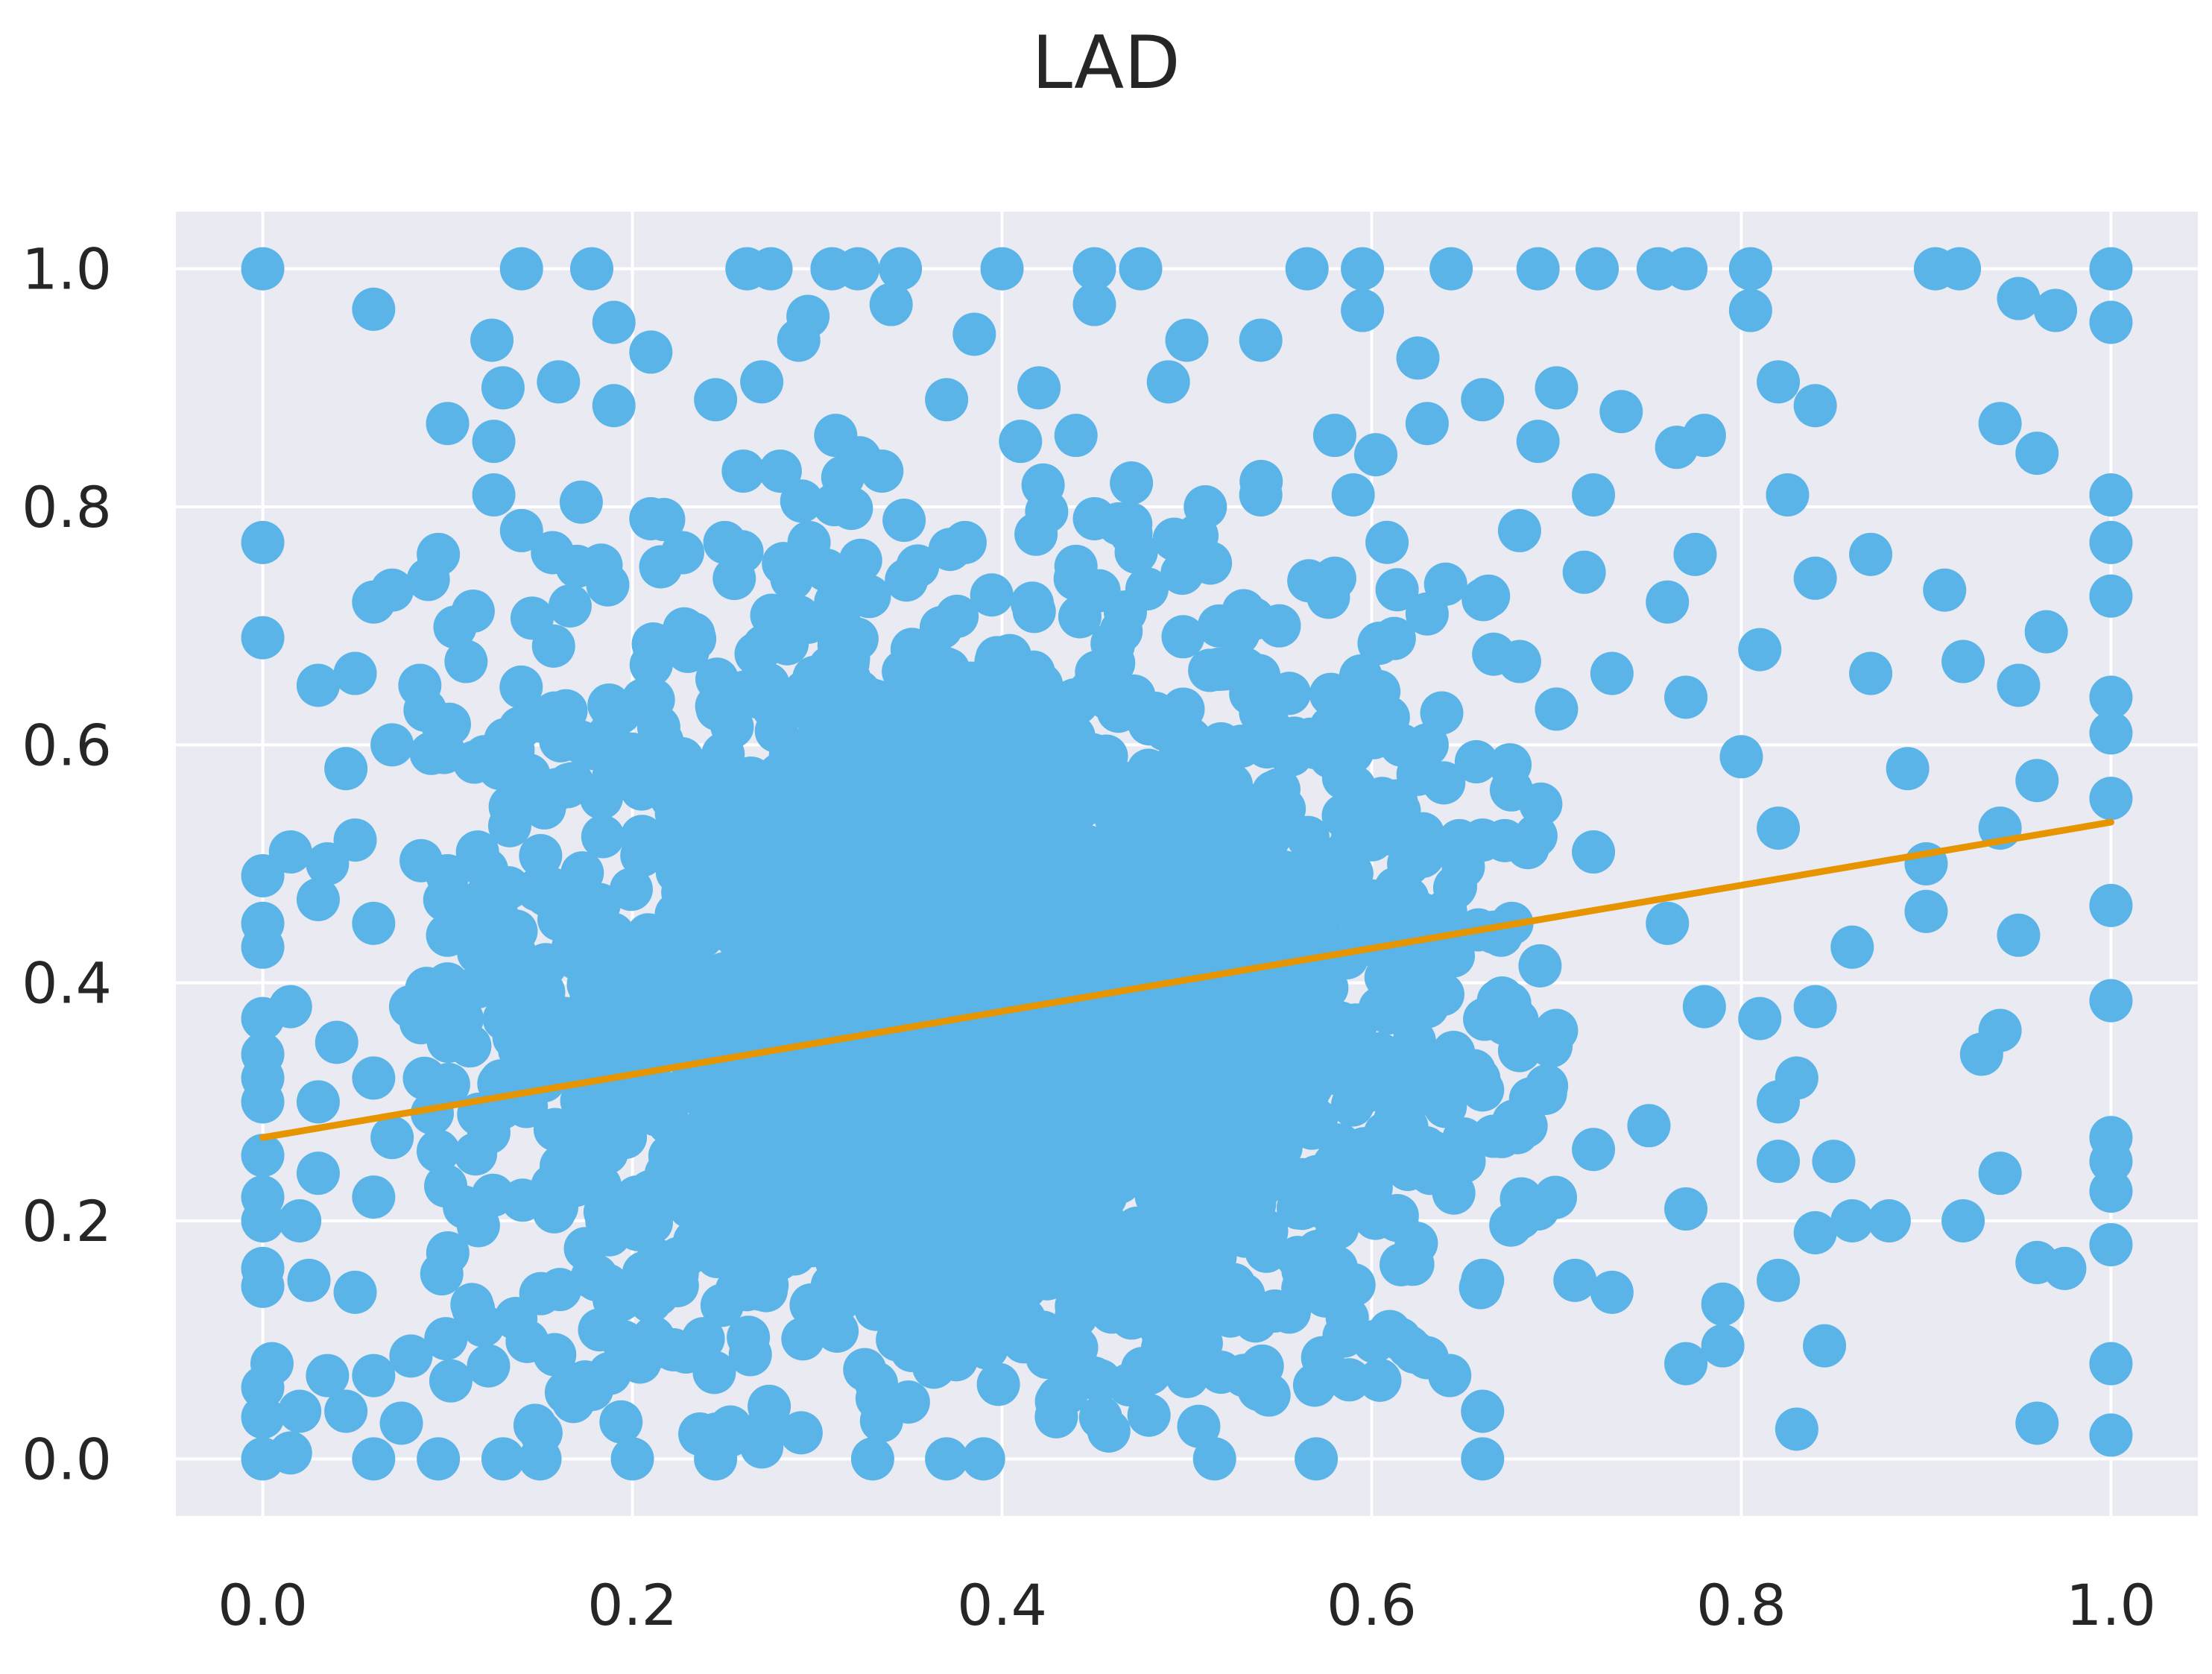 The image size is (2212, 1674). What do you see at coordinates (67, 1221) in the screenshot?
I see `y-tick-label: 0.2` at bounding box center [67, 1221].